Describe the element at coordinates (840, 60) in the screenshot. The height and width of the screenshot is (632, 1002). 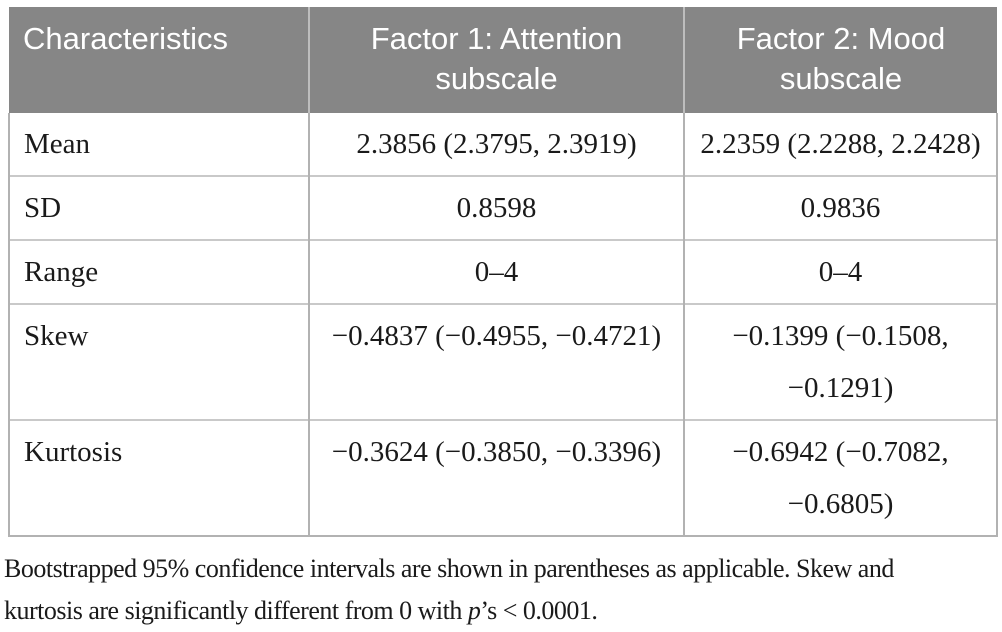
I see `column-header-factor2-mood: Factor 2: Mood subscale` at that location.